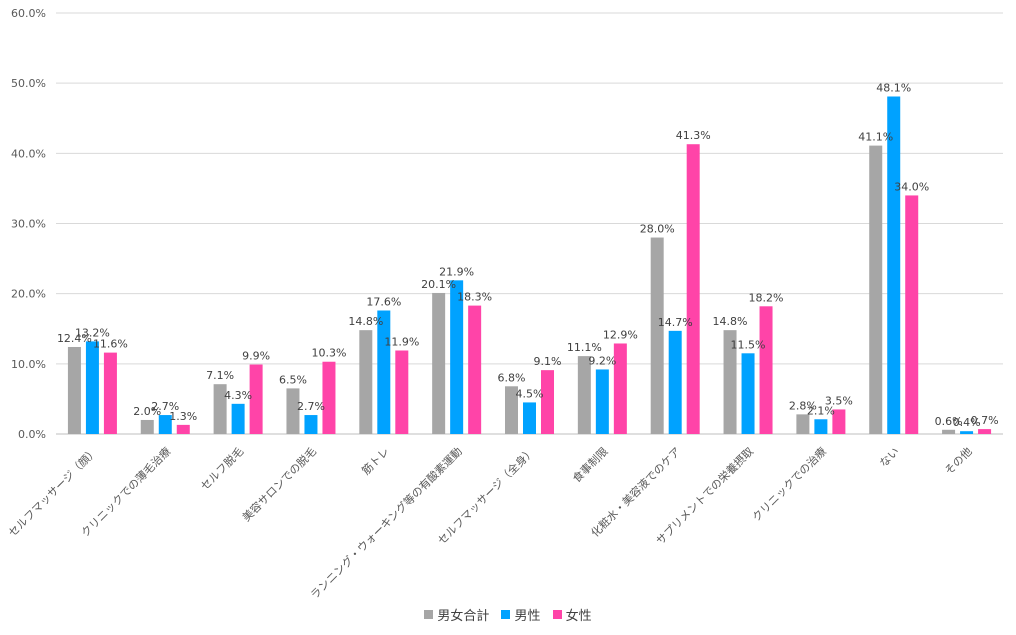 This screenshot has height=635, width=1016. I want to click on y-axis-ticks: 0.0% 10.0% 20.0% 30.0% 40.0% 50.0% 60.0%, so click(28, 224).